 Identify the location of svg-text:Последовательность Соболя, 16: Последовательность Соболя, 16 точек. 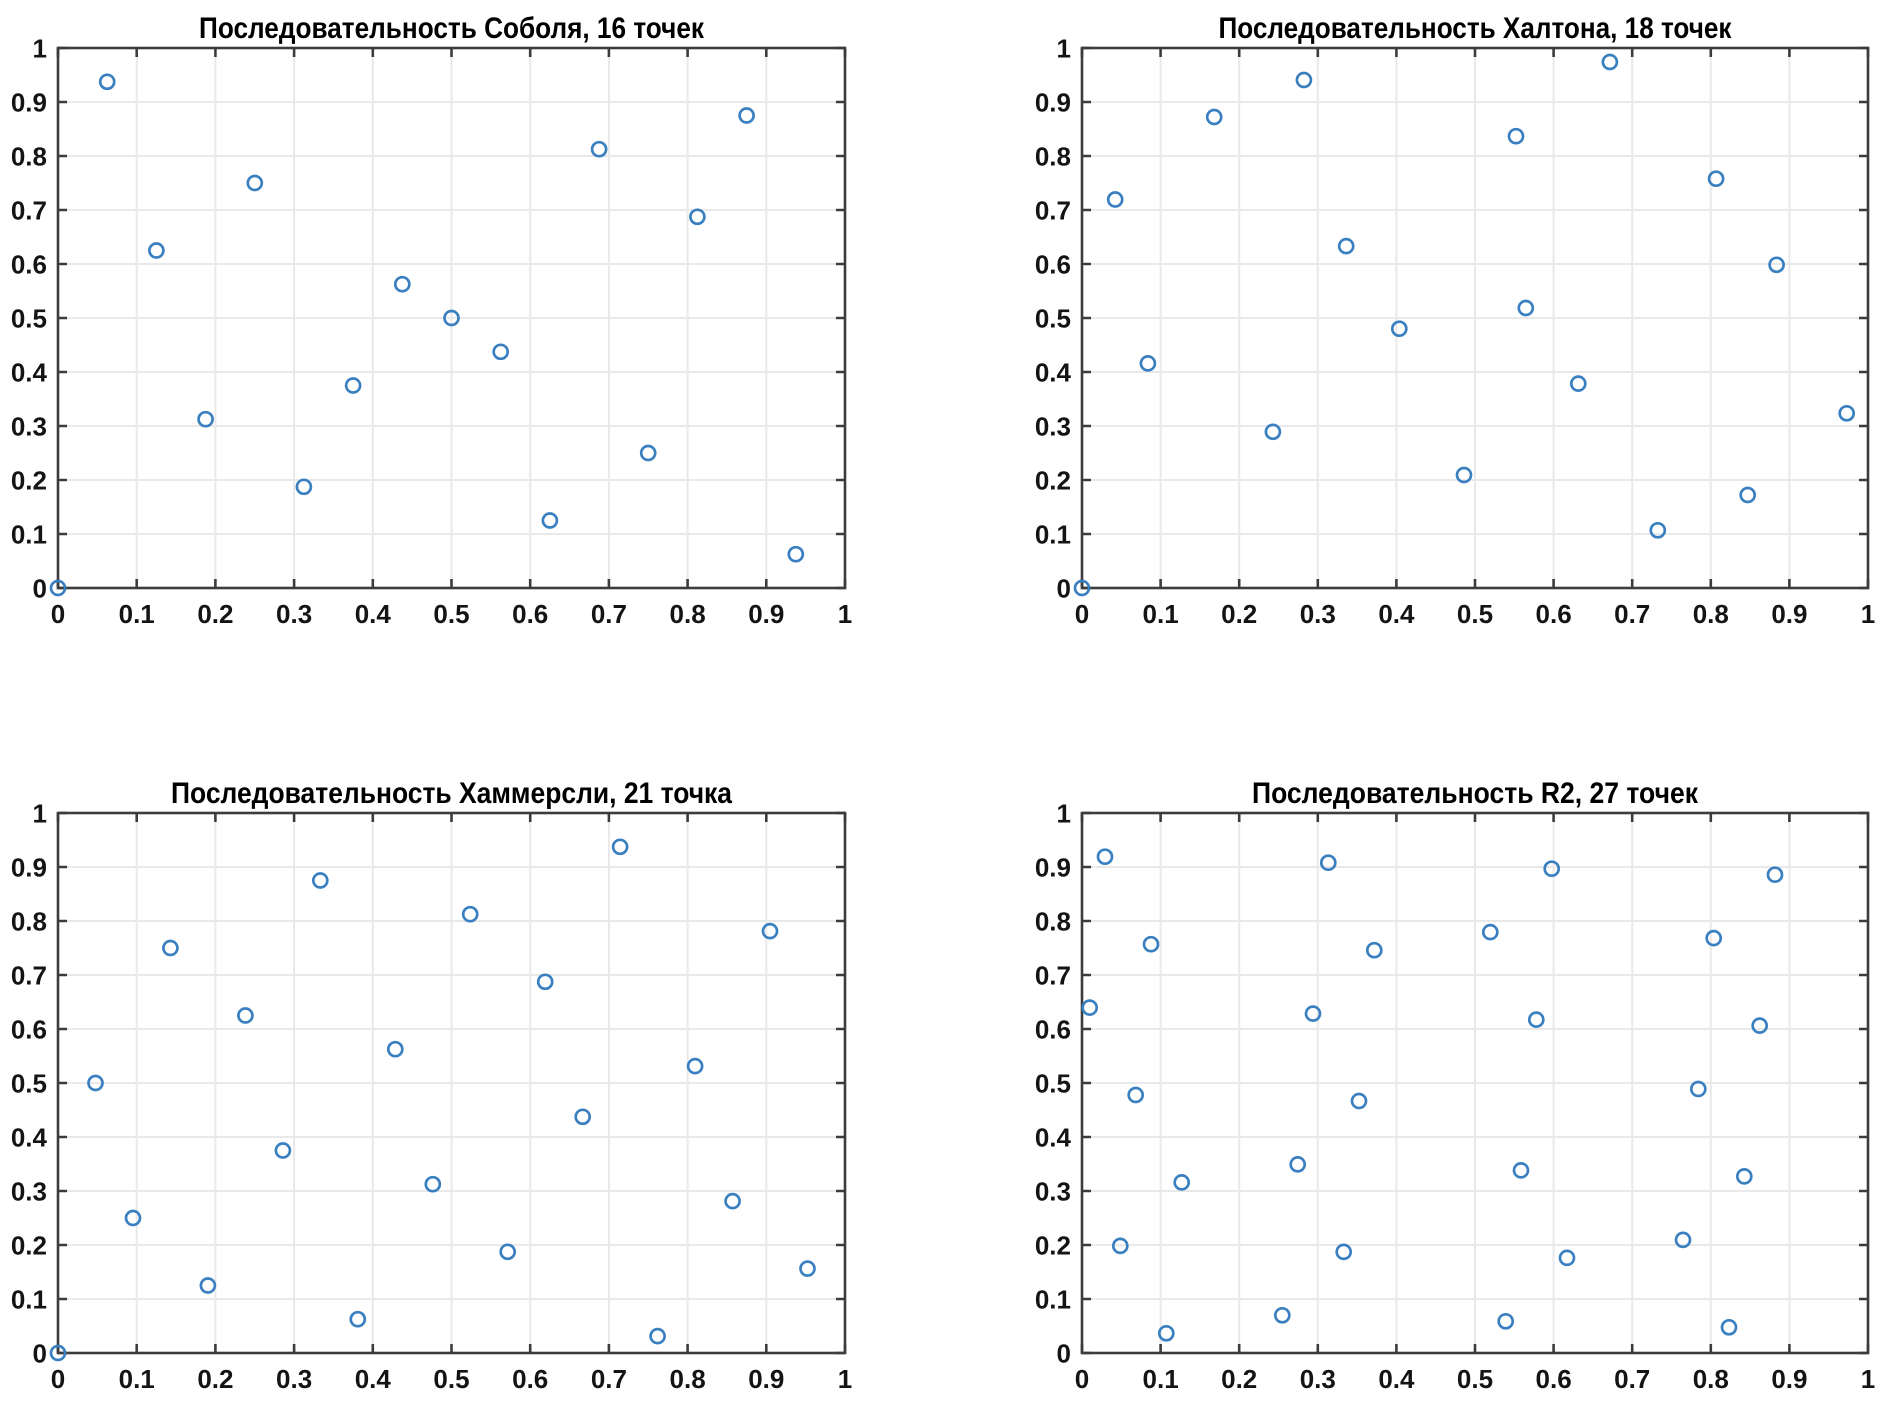
(452, 28).